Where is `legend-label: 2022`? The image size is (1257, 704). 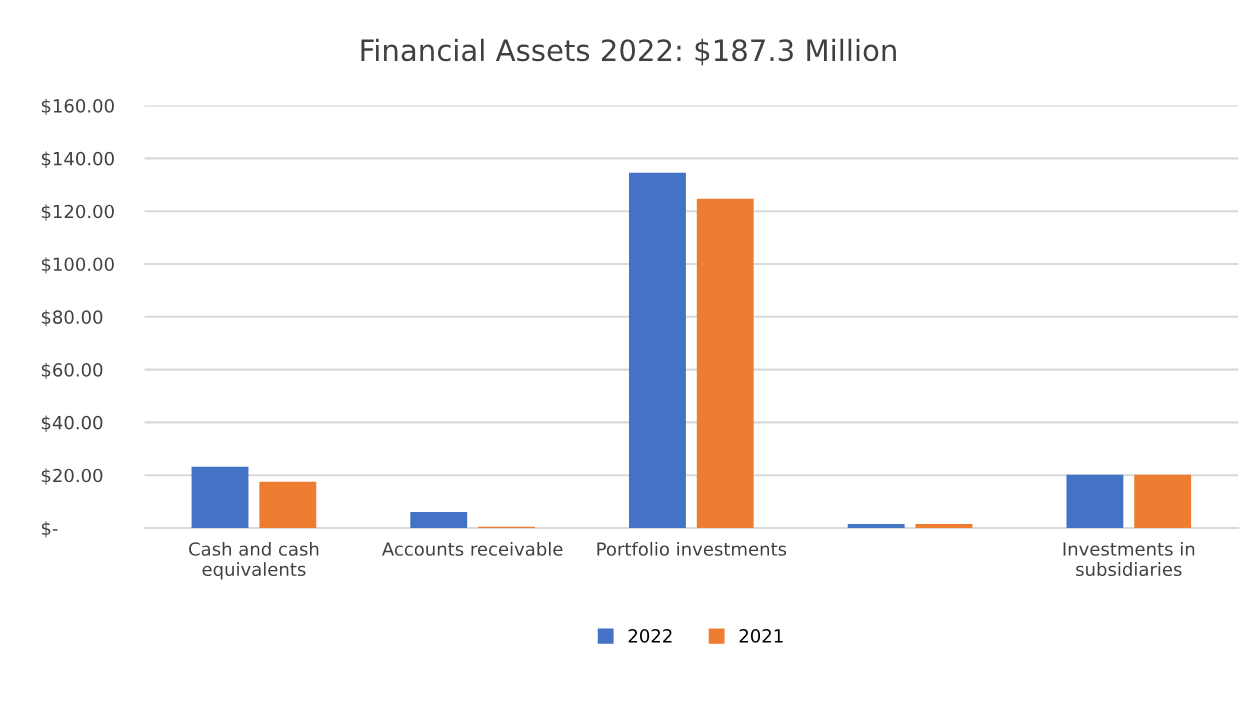 legend-label: 2022 is located at coordinates (650, 636).